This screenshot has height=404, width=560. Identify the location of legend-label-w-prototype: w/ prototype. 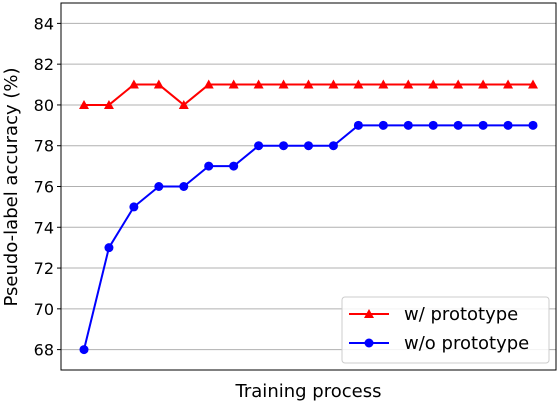
(461, 314).